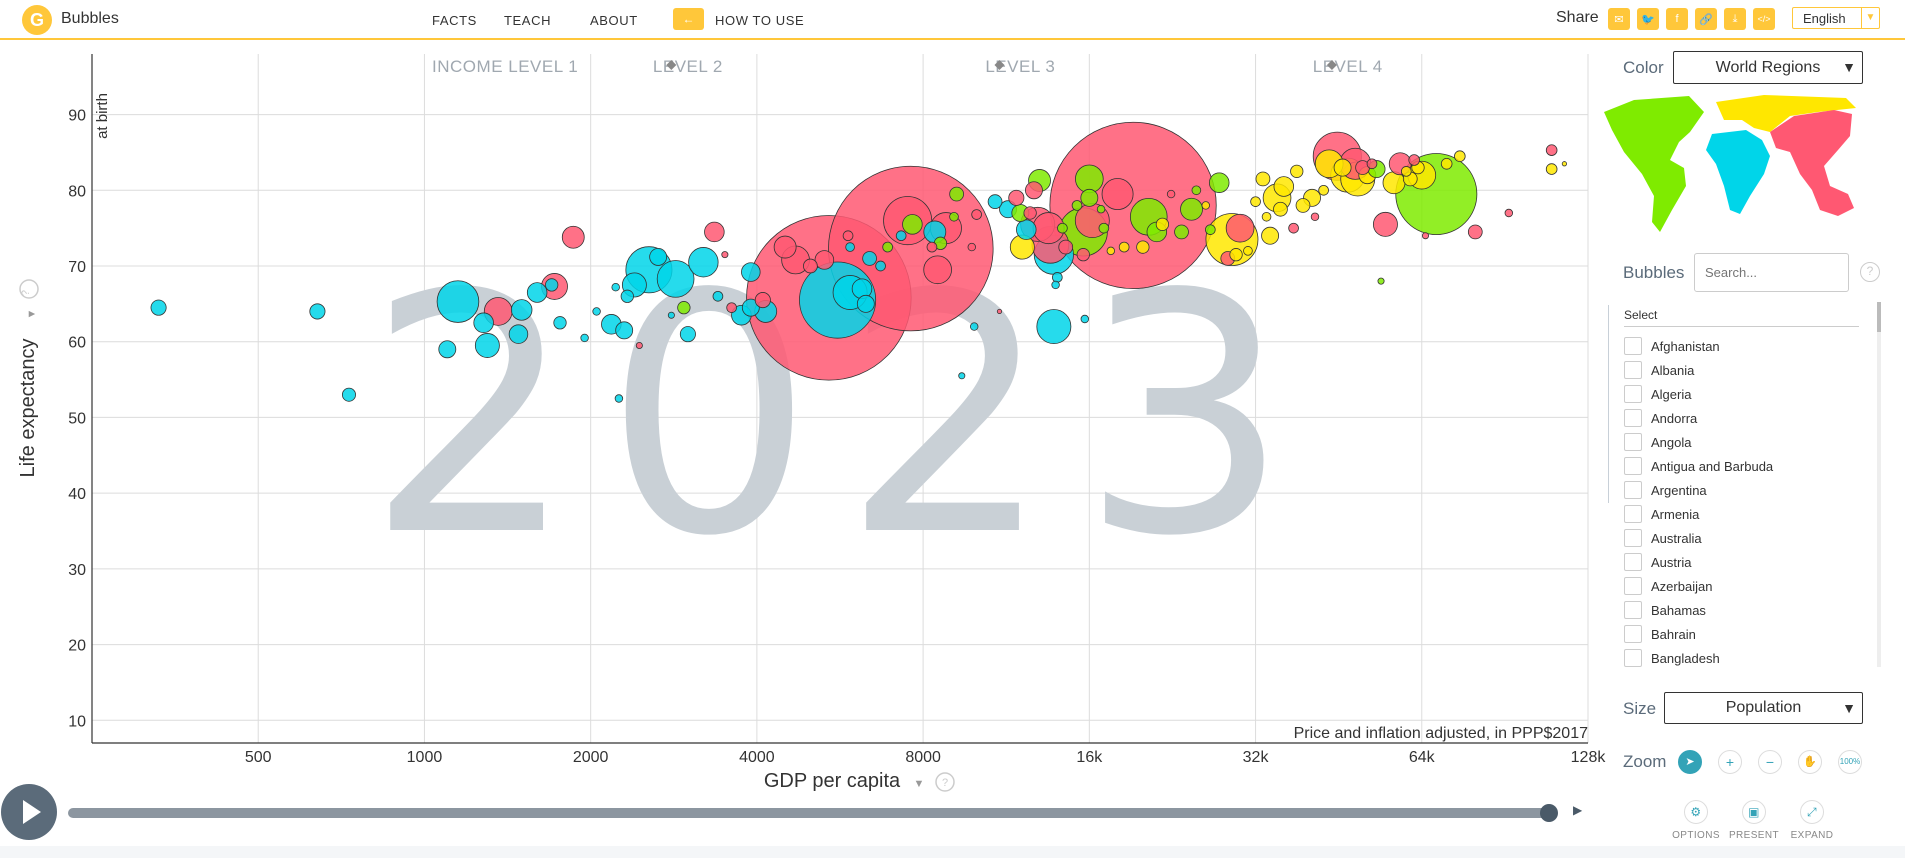 The width and height of the screenshot is (1905, 858). I want to click on options-button: ⚙ OPTIONS, so click(1696, 820).